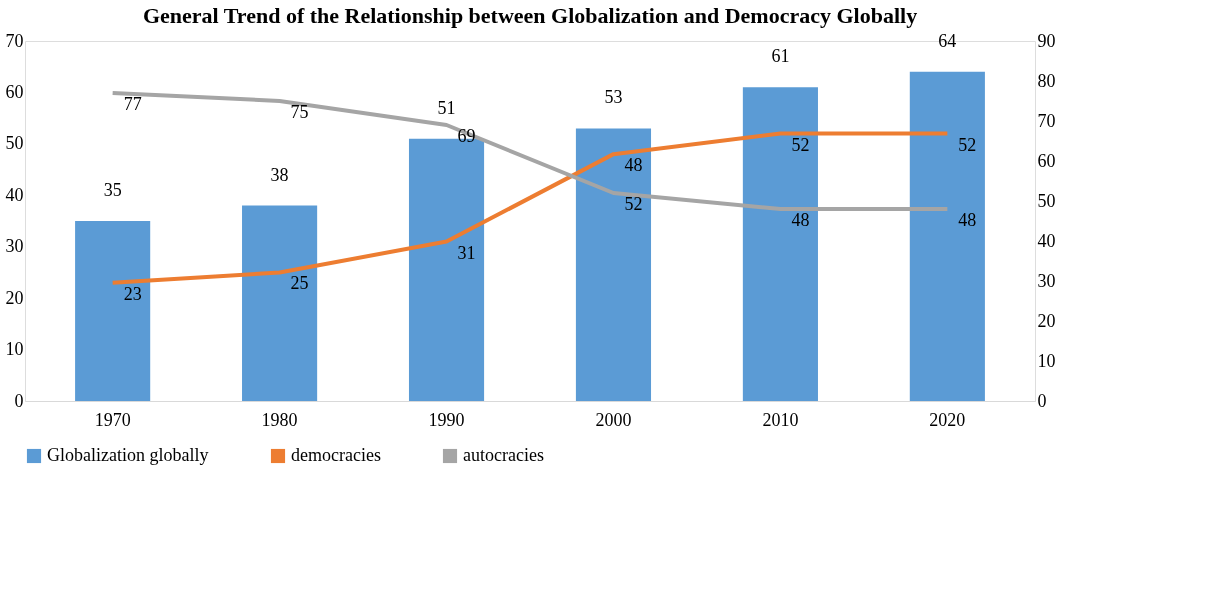 This screenshot has height=603, width=1211. I want to click on data-label: 69, so click(466, 136).